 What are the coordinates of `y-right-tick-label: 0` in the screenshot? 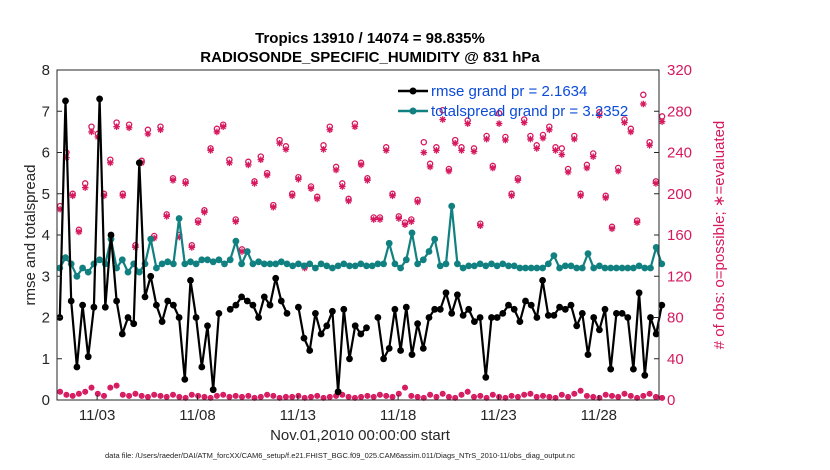 It's located at (671, 400).